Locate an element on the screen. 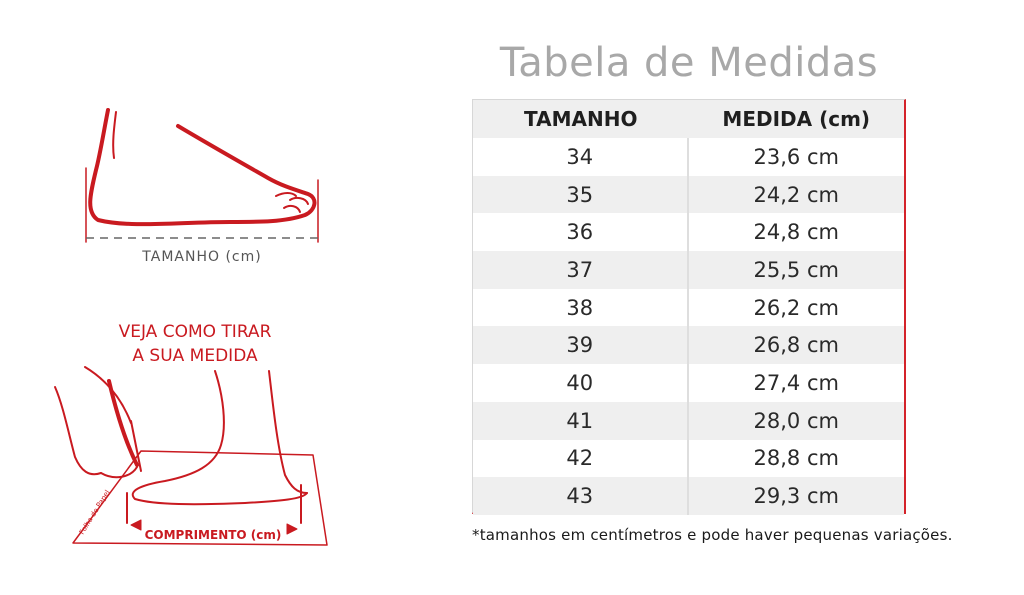  table-row: 35 24,2 cm is located at coordinates (688, 194).